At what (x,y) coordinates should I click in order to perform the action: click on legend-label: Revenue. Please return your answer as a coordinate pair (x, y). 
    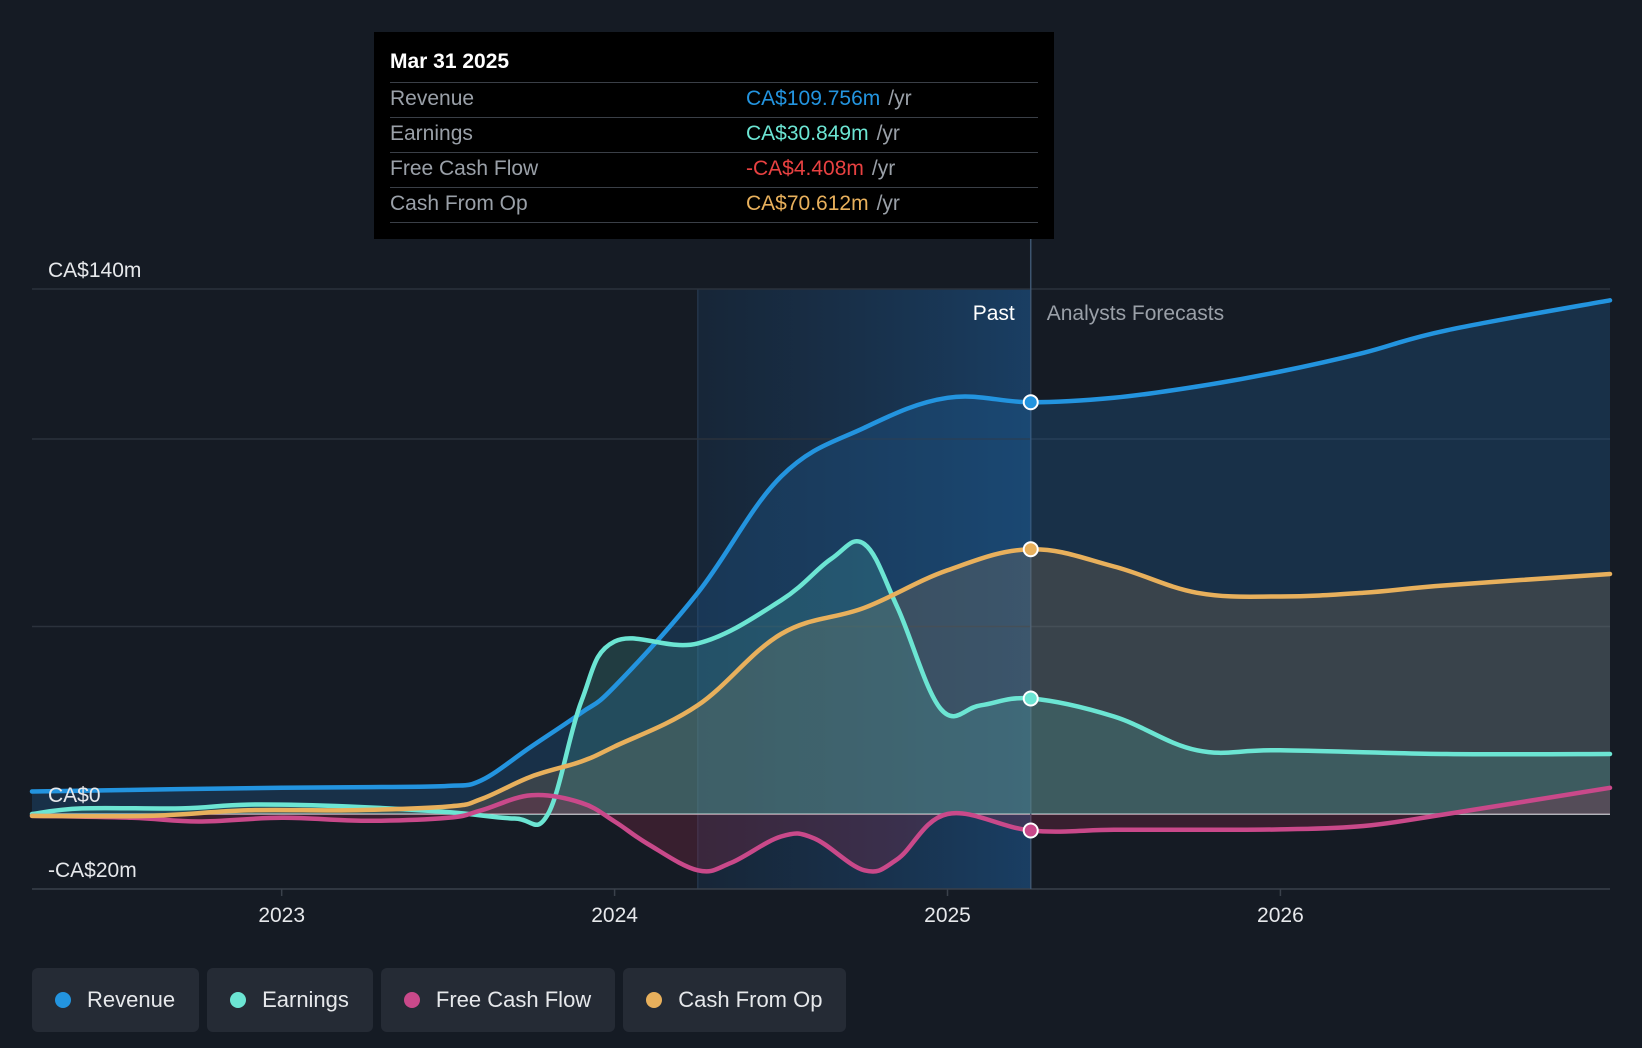
    Looking at the image, I should click on (131, 999).